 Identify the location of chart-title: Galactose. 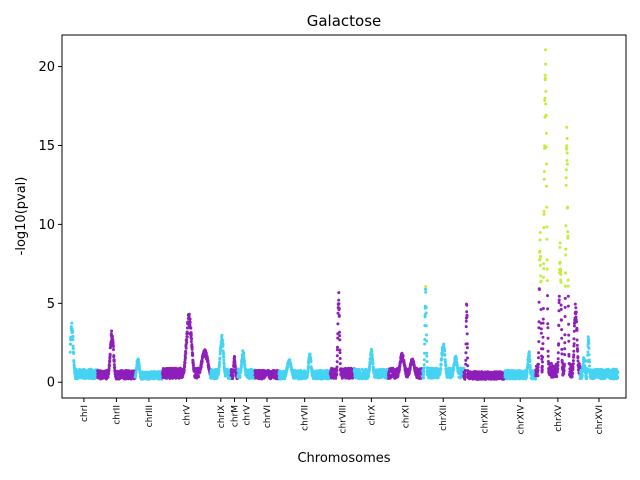
(344, 21).